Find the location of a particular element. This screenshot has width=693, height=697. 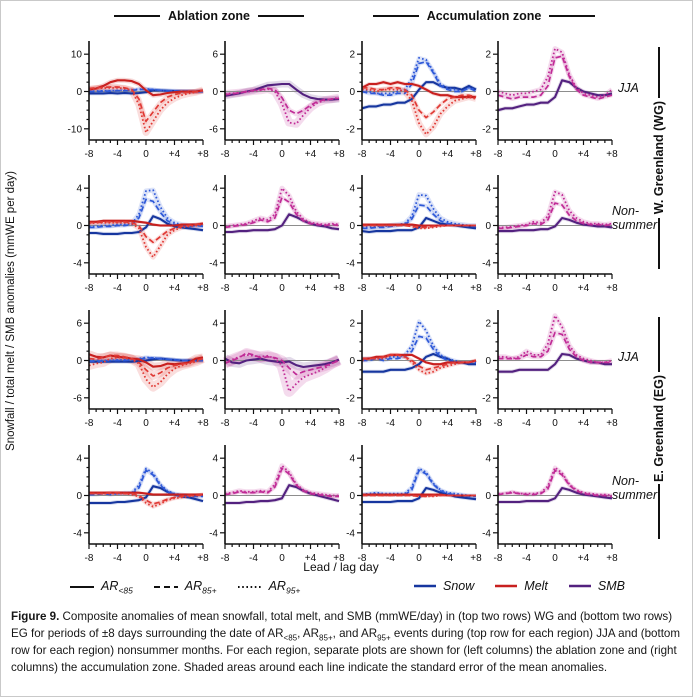

row-label-eg-nonsummer: Non-summer is located at coordinates (635, 488).